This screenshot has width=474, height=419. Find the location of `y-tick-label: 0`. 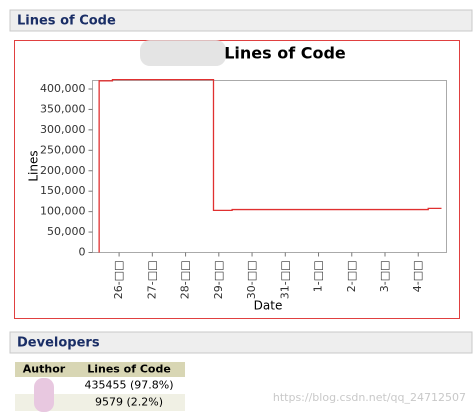

y-tick-label: 0 is located at coordinates (82, 252).